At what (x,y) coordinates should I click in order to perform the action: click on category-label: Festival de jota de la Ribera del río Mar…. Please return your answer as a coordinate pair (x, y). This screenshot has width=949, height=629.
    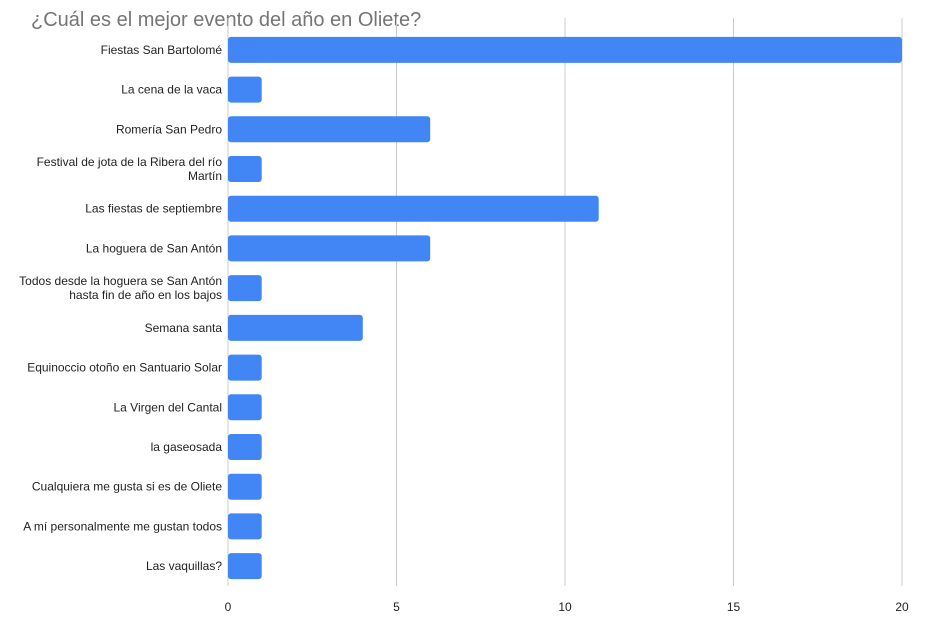
    Looking at the image, I should click on (130, 169).